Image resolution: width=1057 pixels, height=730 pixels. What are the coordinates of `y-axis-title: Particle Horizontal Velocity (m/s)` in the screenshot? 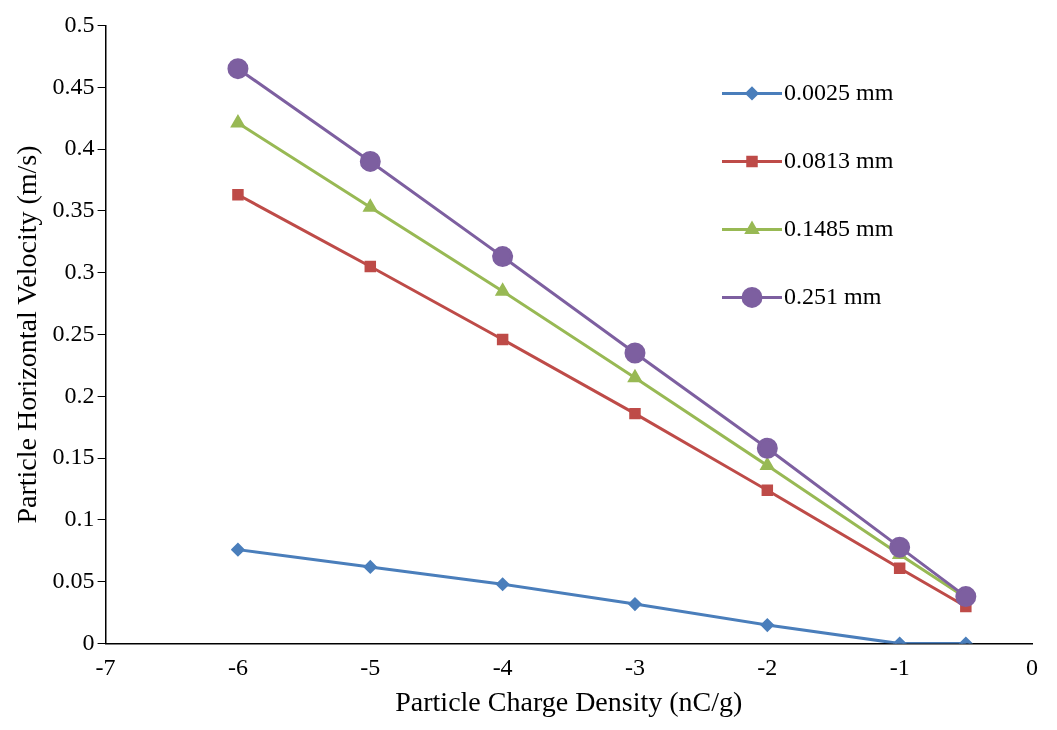 It's located at (27, 334).